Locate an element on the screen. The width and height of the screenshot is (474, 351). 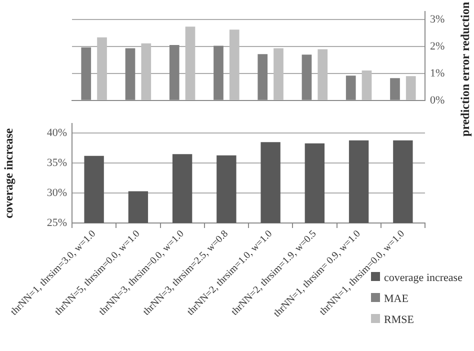
legend-label: RMSE is located at coordinates (399, 320).